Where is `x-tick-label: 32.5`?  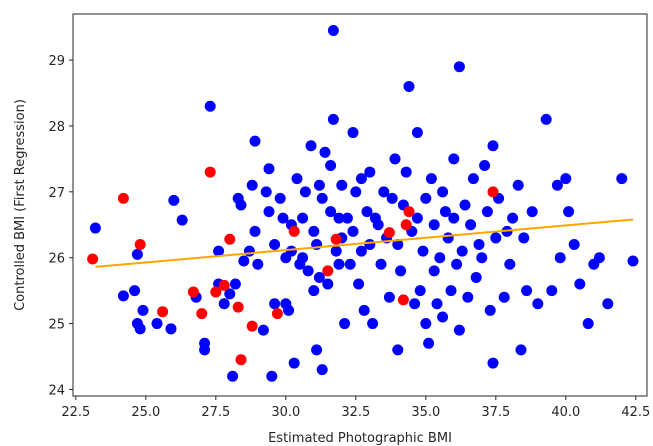 x-tick-label: 32.5 is located at coordinates (355, 412).